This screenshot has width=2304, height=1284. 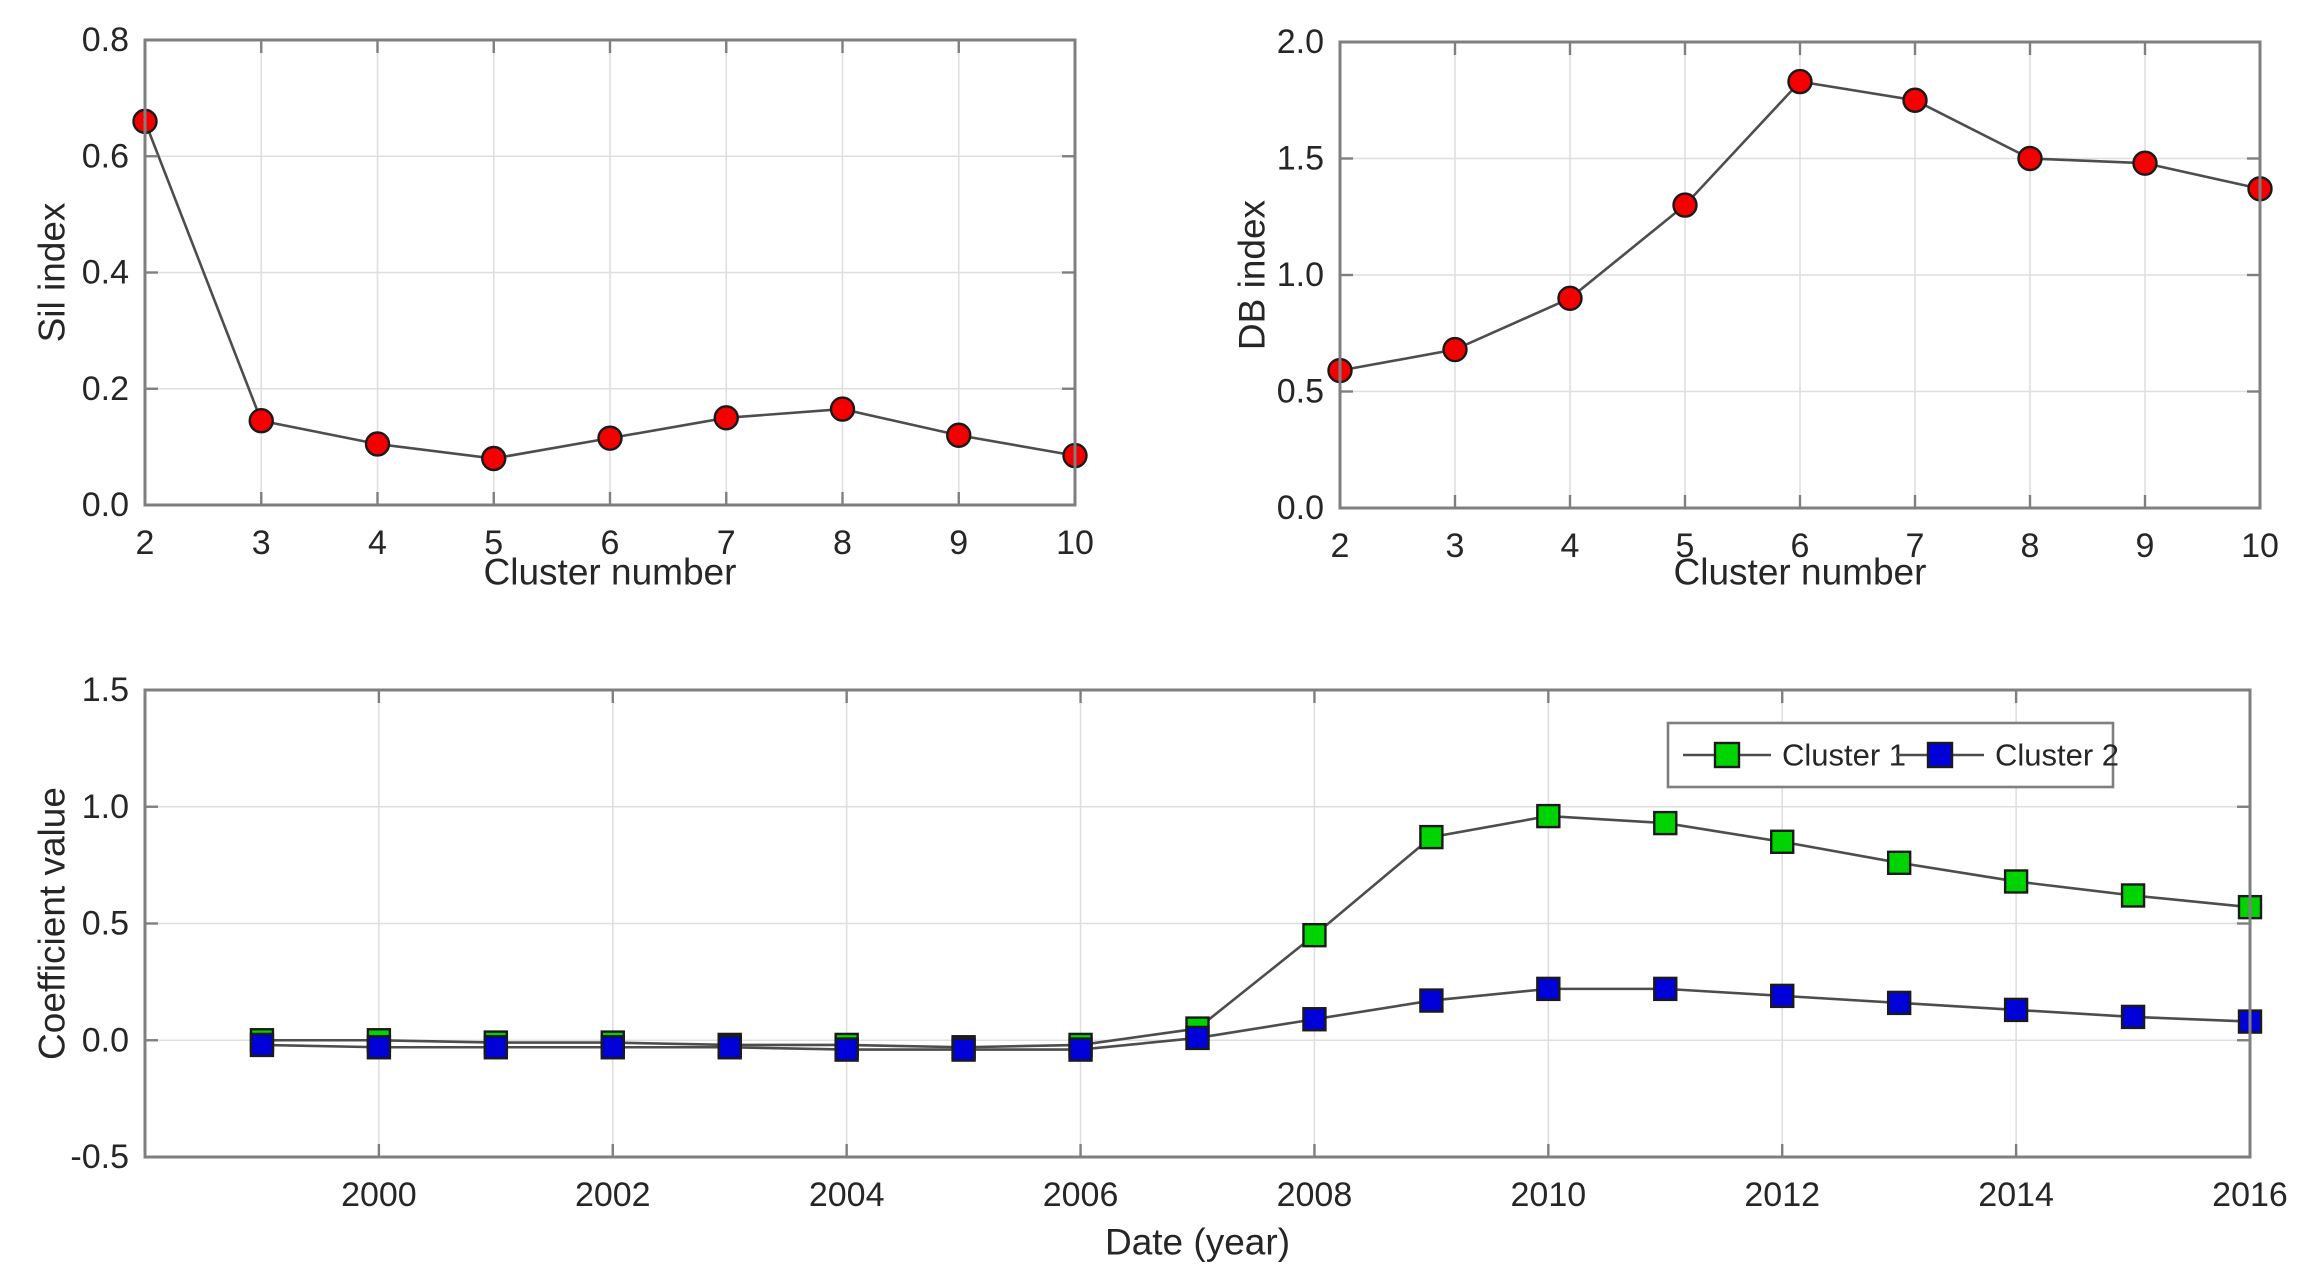 What do you see at coordinates (1197, 1242) in the screenshot?
I see `x-axis-label: Date (year)` at bounding box center [1197, 1242].